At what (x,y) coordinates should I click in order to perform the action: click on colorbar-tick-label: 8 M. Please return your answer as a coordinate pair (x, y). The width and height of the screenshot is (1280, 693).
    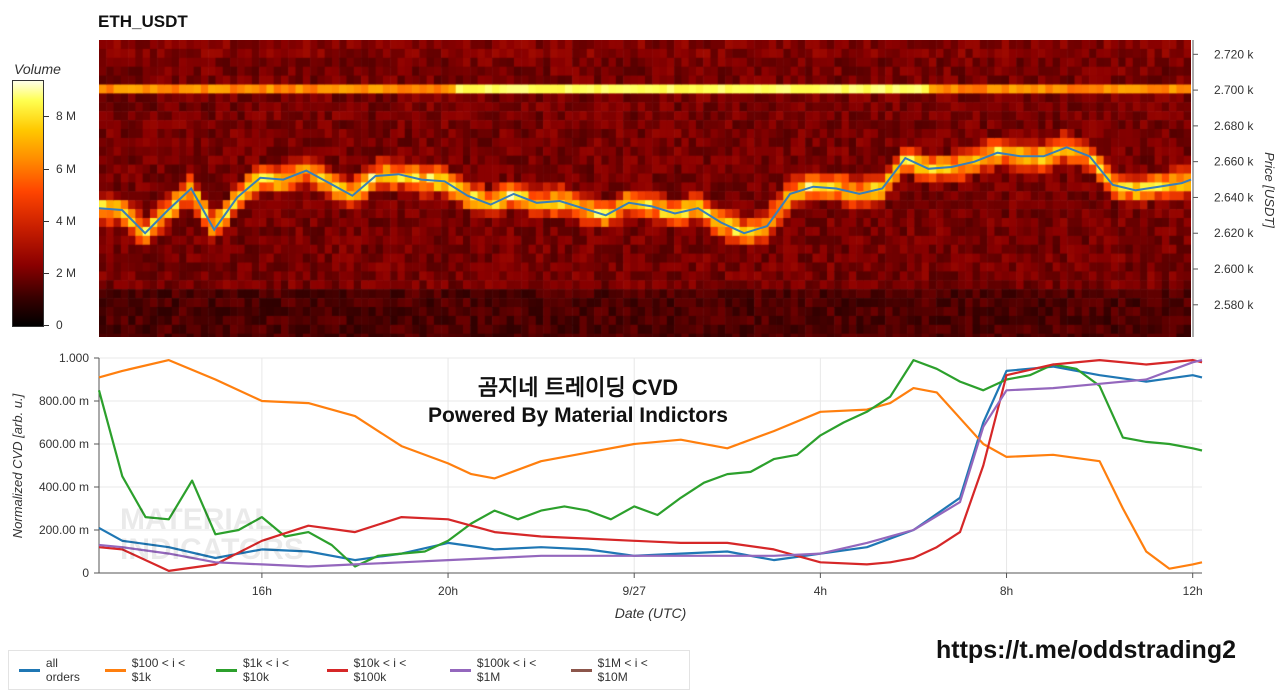
    Looking at the image, I should click on (66, 116).